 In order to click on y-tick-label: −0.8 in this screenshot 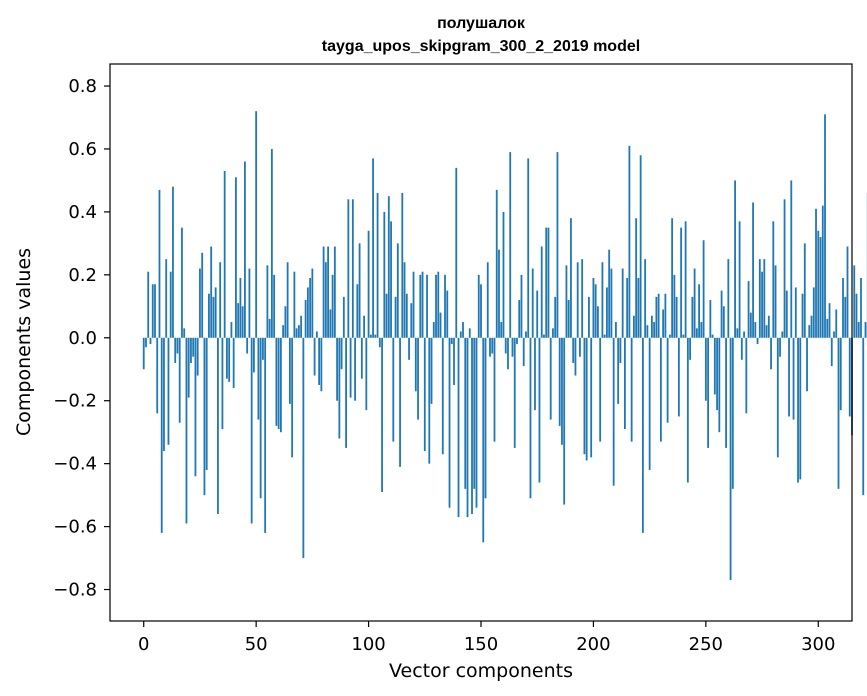, I will do `click(75, 590)`.